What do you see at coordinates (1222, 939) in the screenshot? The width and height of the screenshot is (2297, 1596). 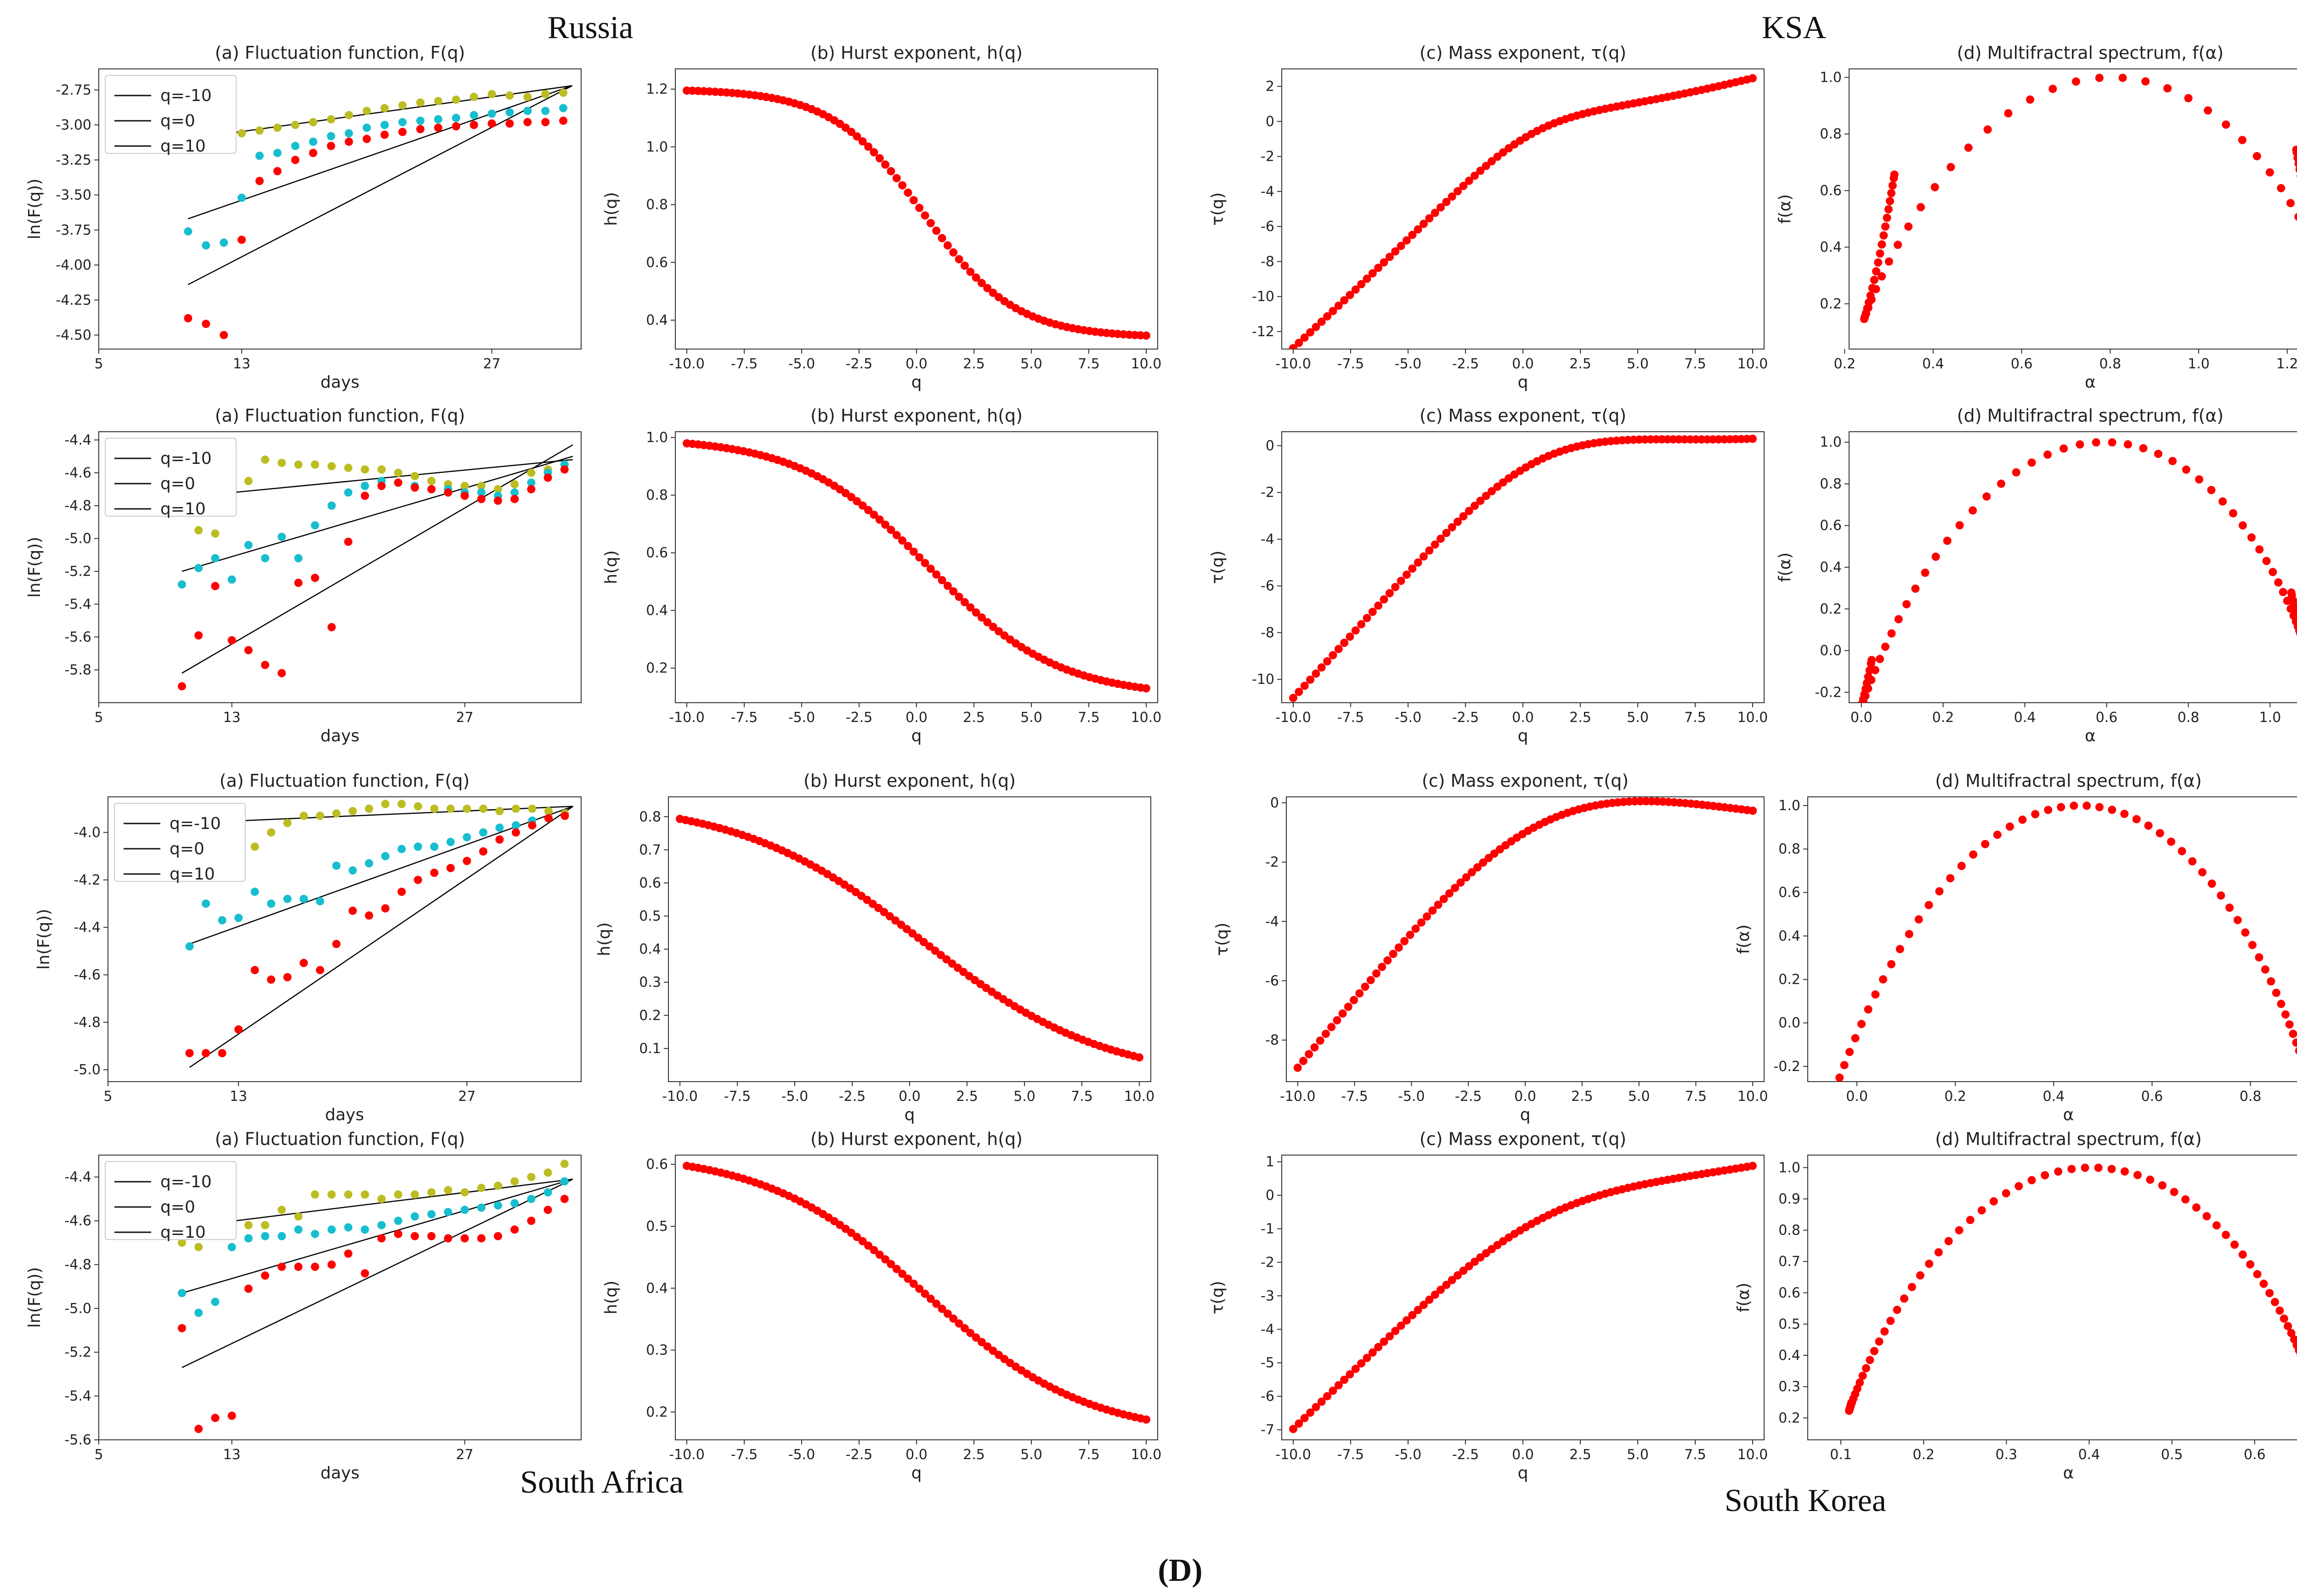 I see `y-axis-label: τ(q)` at bounding box center [1222, 939].